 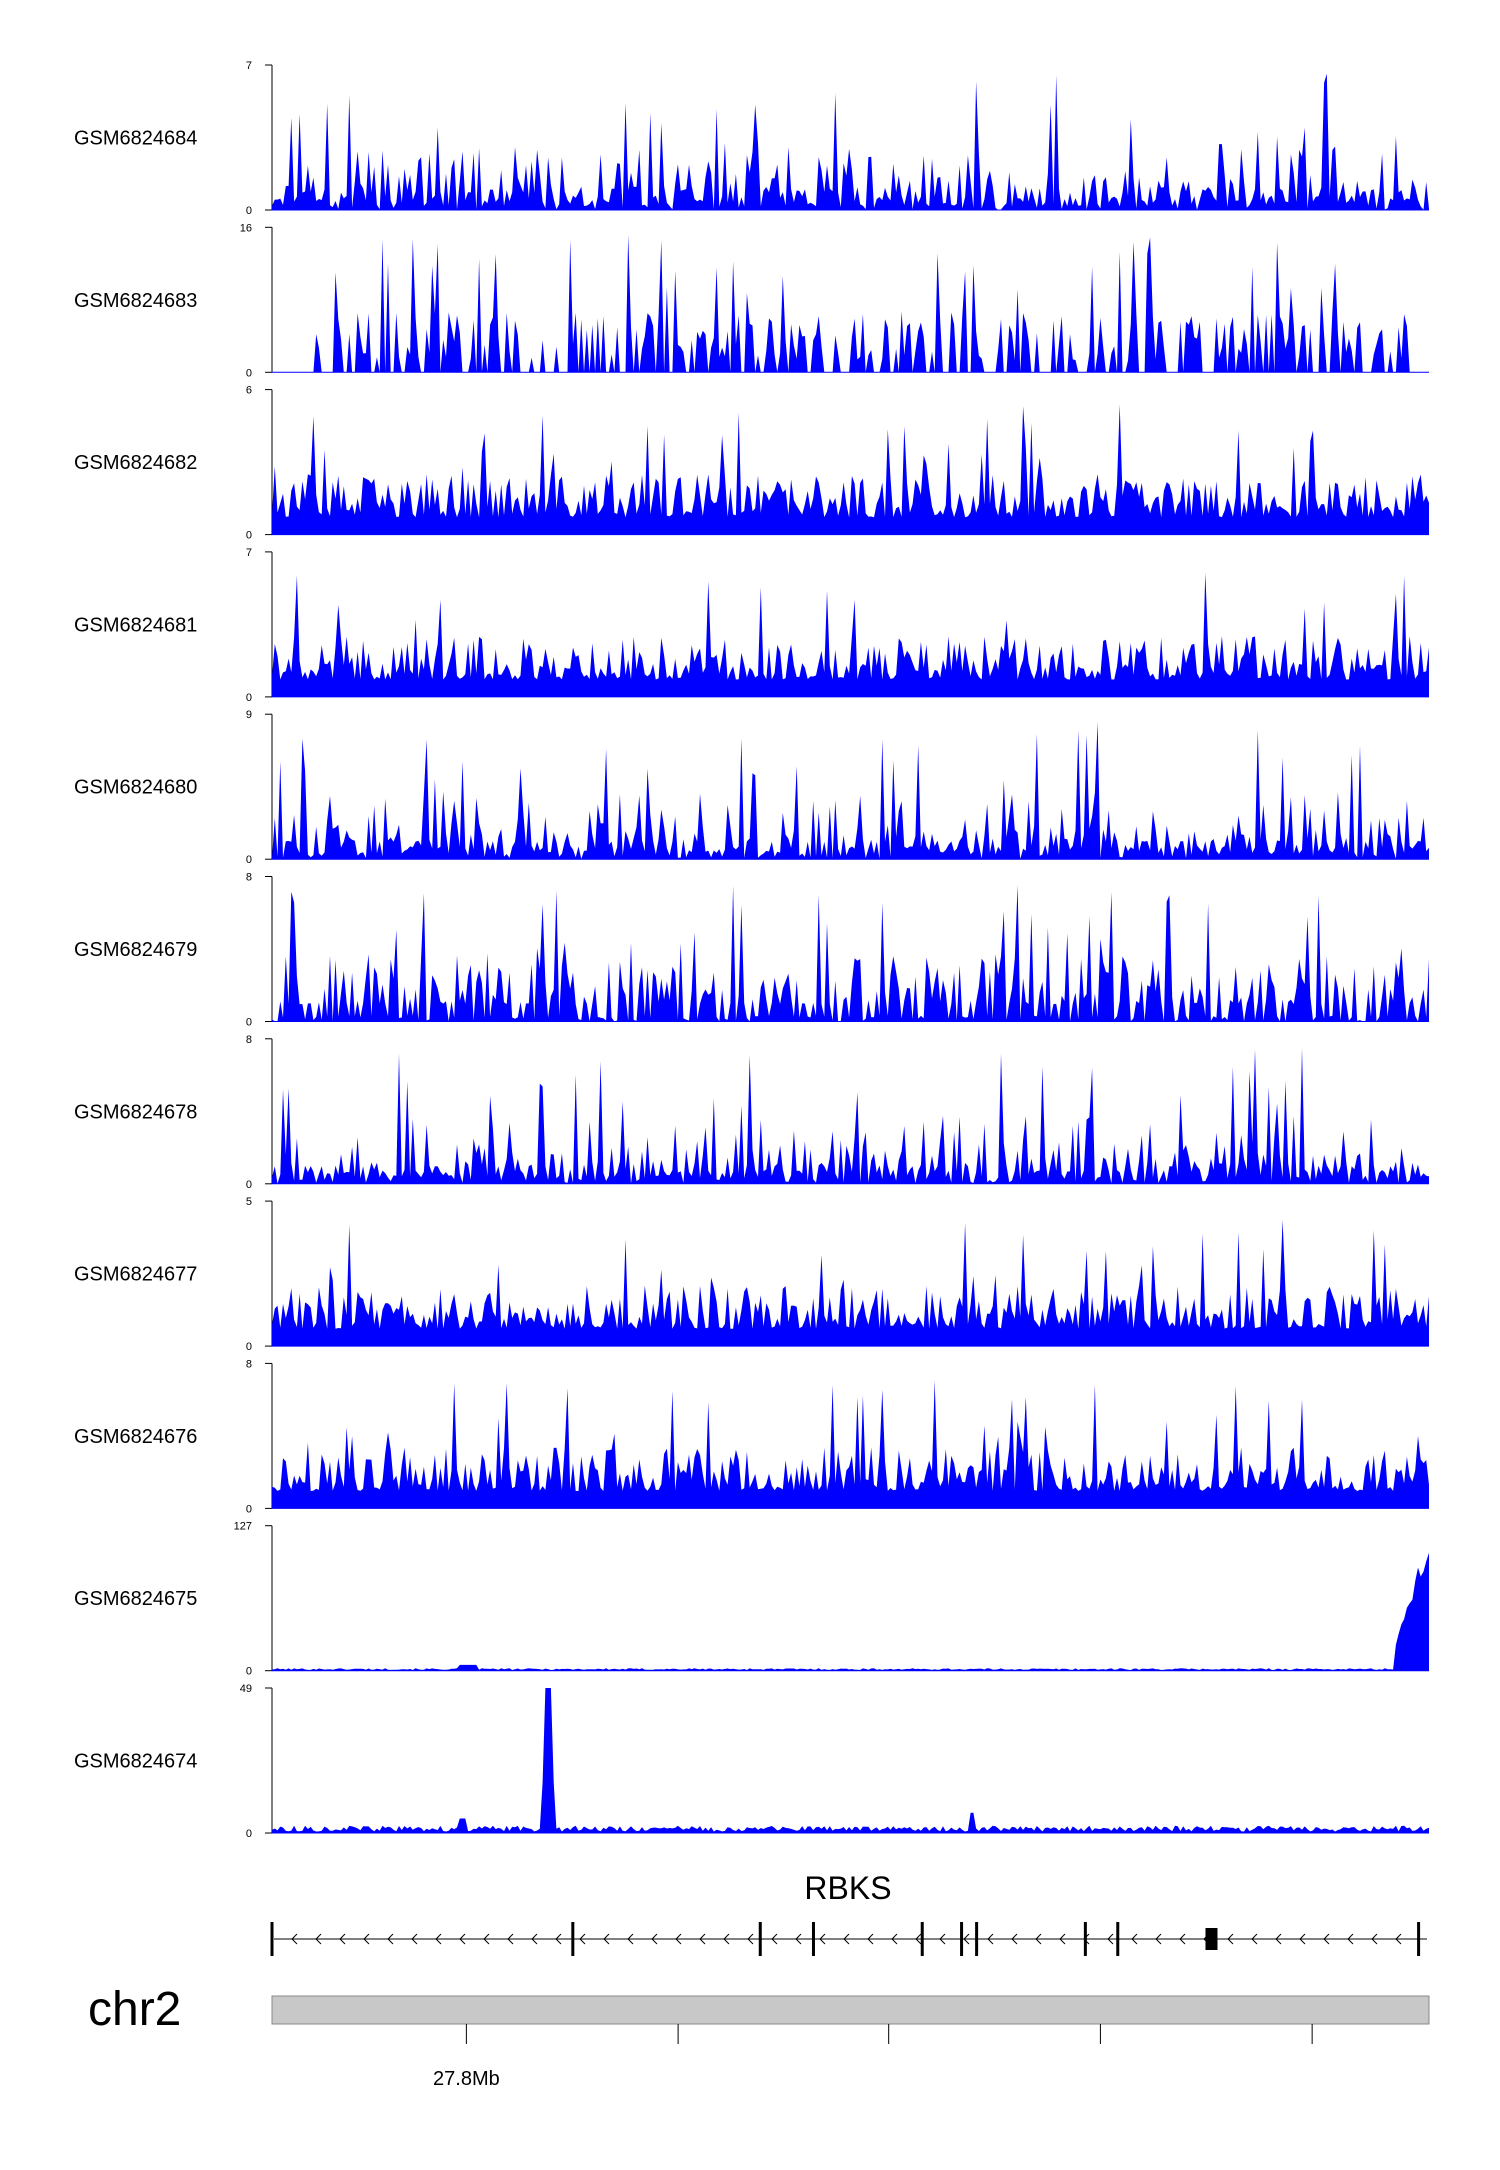 What do you see at coordinates (135, 1437) in the screenshot?
I see `track-label: GSM6824676` at bounding box center [135, 1437].